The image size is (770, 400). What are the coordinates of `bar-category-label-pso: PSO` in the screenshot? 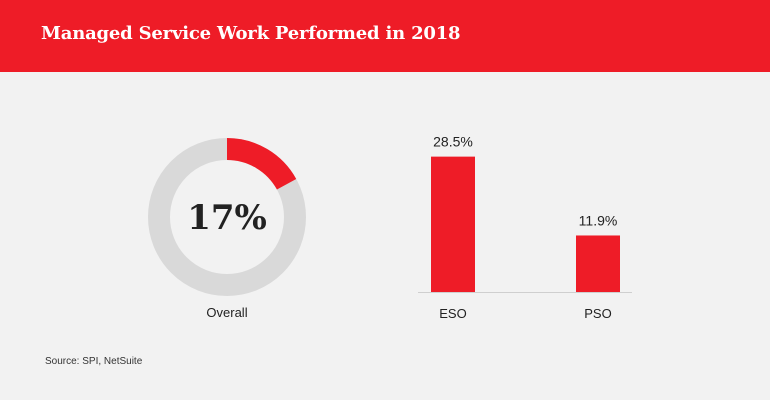 It's located at (597, 313).